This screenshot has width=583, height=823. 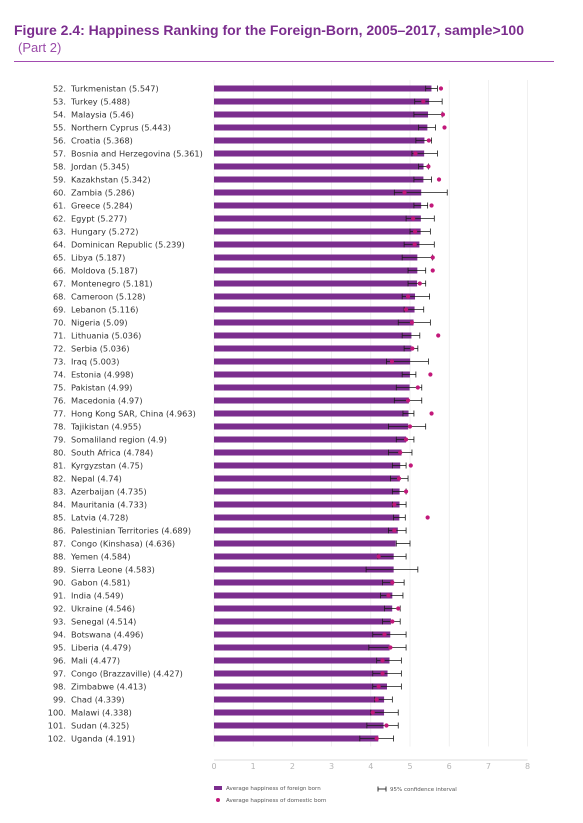 What do you see at coordinates (423, 790) in the screenshot?
I see `legend-ci-label: 95% confidence interval` at bounding box center [423, 790].